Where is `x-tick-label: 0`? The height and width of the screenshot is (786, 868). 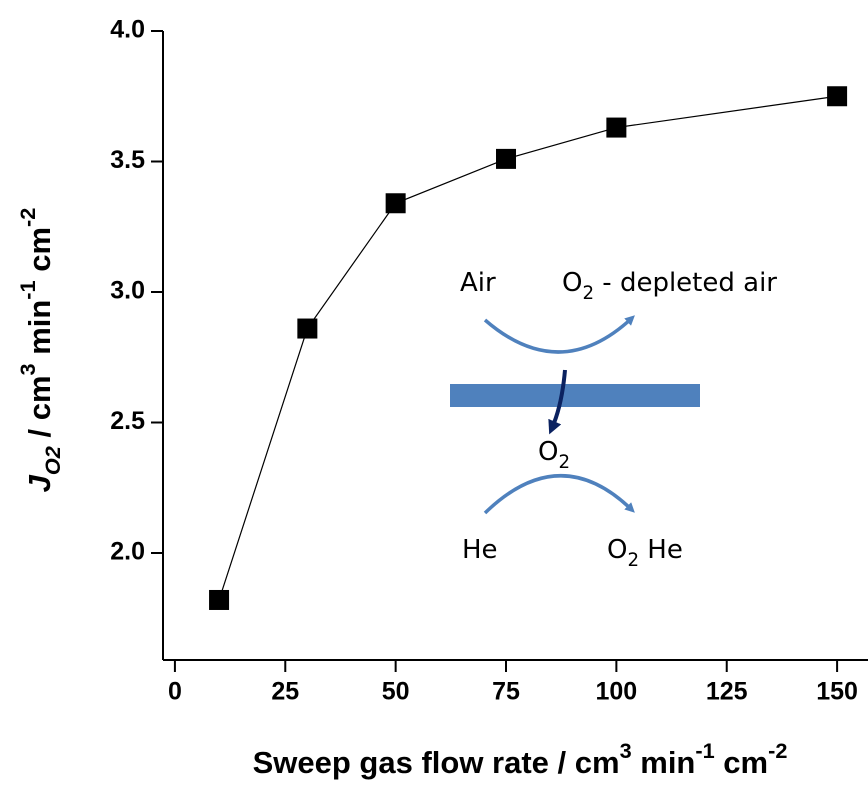 x-tick-label: 0 is located at coordinates (175, 692).